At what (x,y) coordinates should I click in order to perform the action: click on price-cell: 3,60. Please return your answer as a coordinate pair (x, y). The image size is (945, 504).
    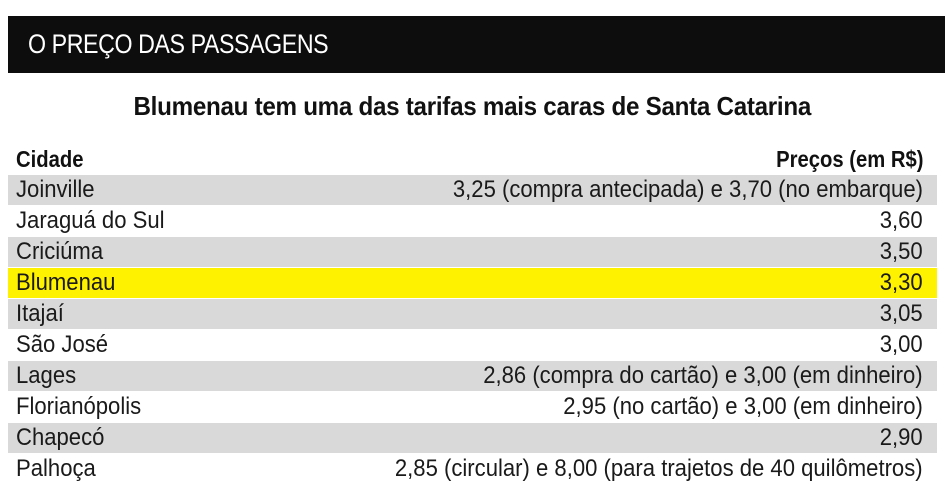
    Looking at the image, I should click on (901, 220).